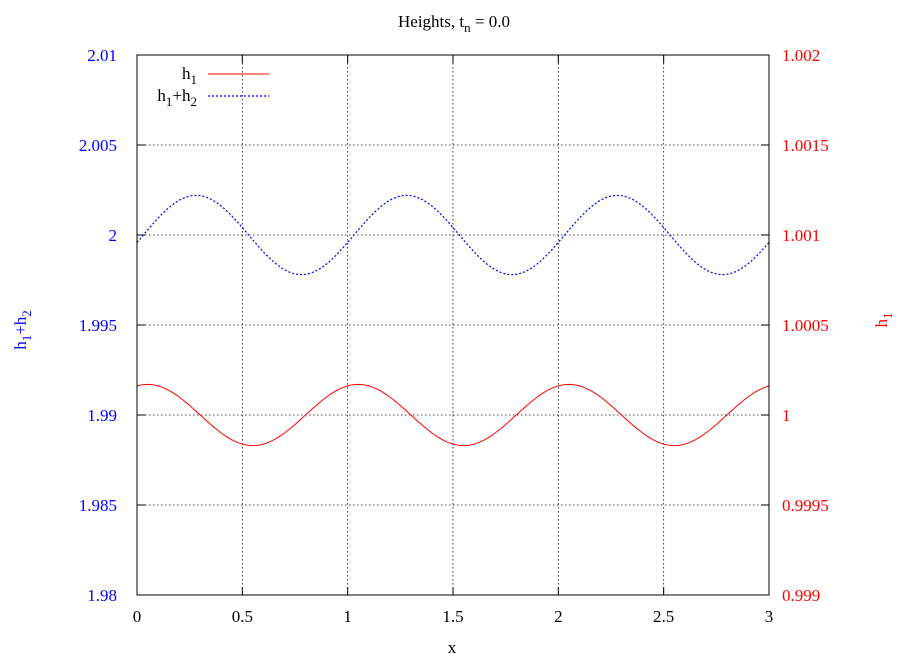 The image size is (909, 659). Describe the element at coordinates (467, 27) in the screenshot. I see `chart-title-sub: n` at that location.